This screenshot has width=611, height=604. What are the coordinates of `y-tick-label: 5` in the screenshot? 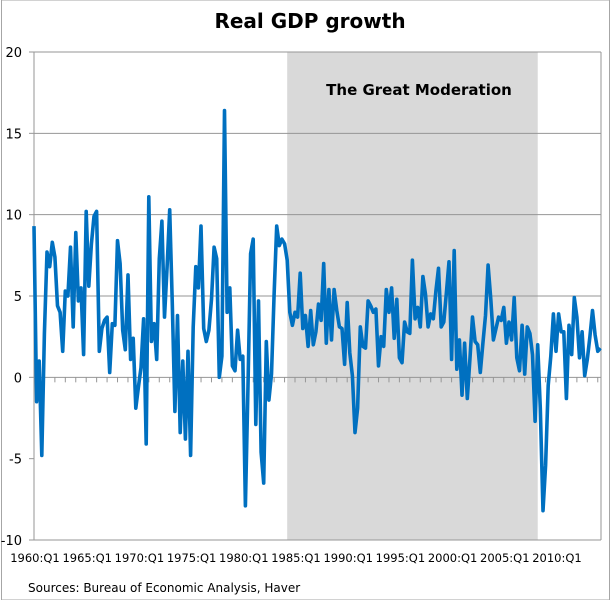 It's located at (18, 297).